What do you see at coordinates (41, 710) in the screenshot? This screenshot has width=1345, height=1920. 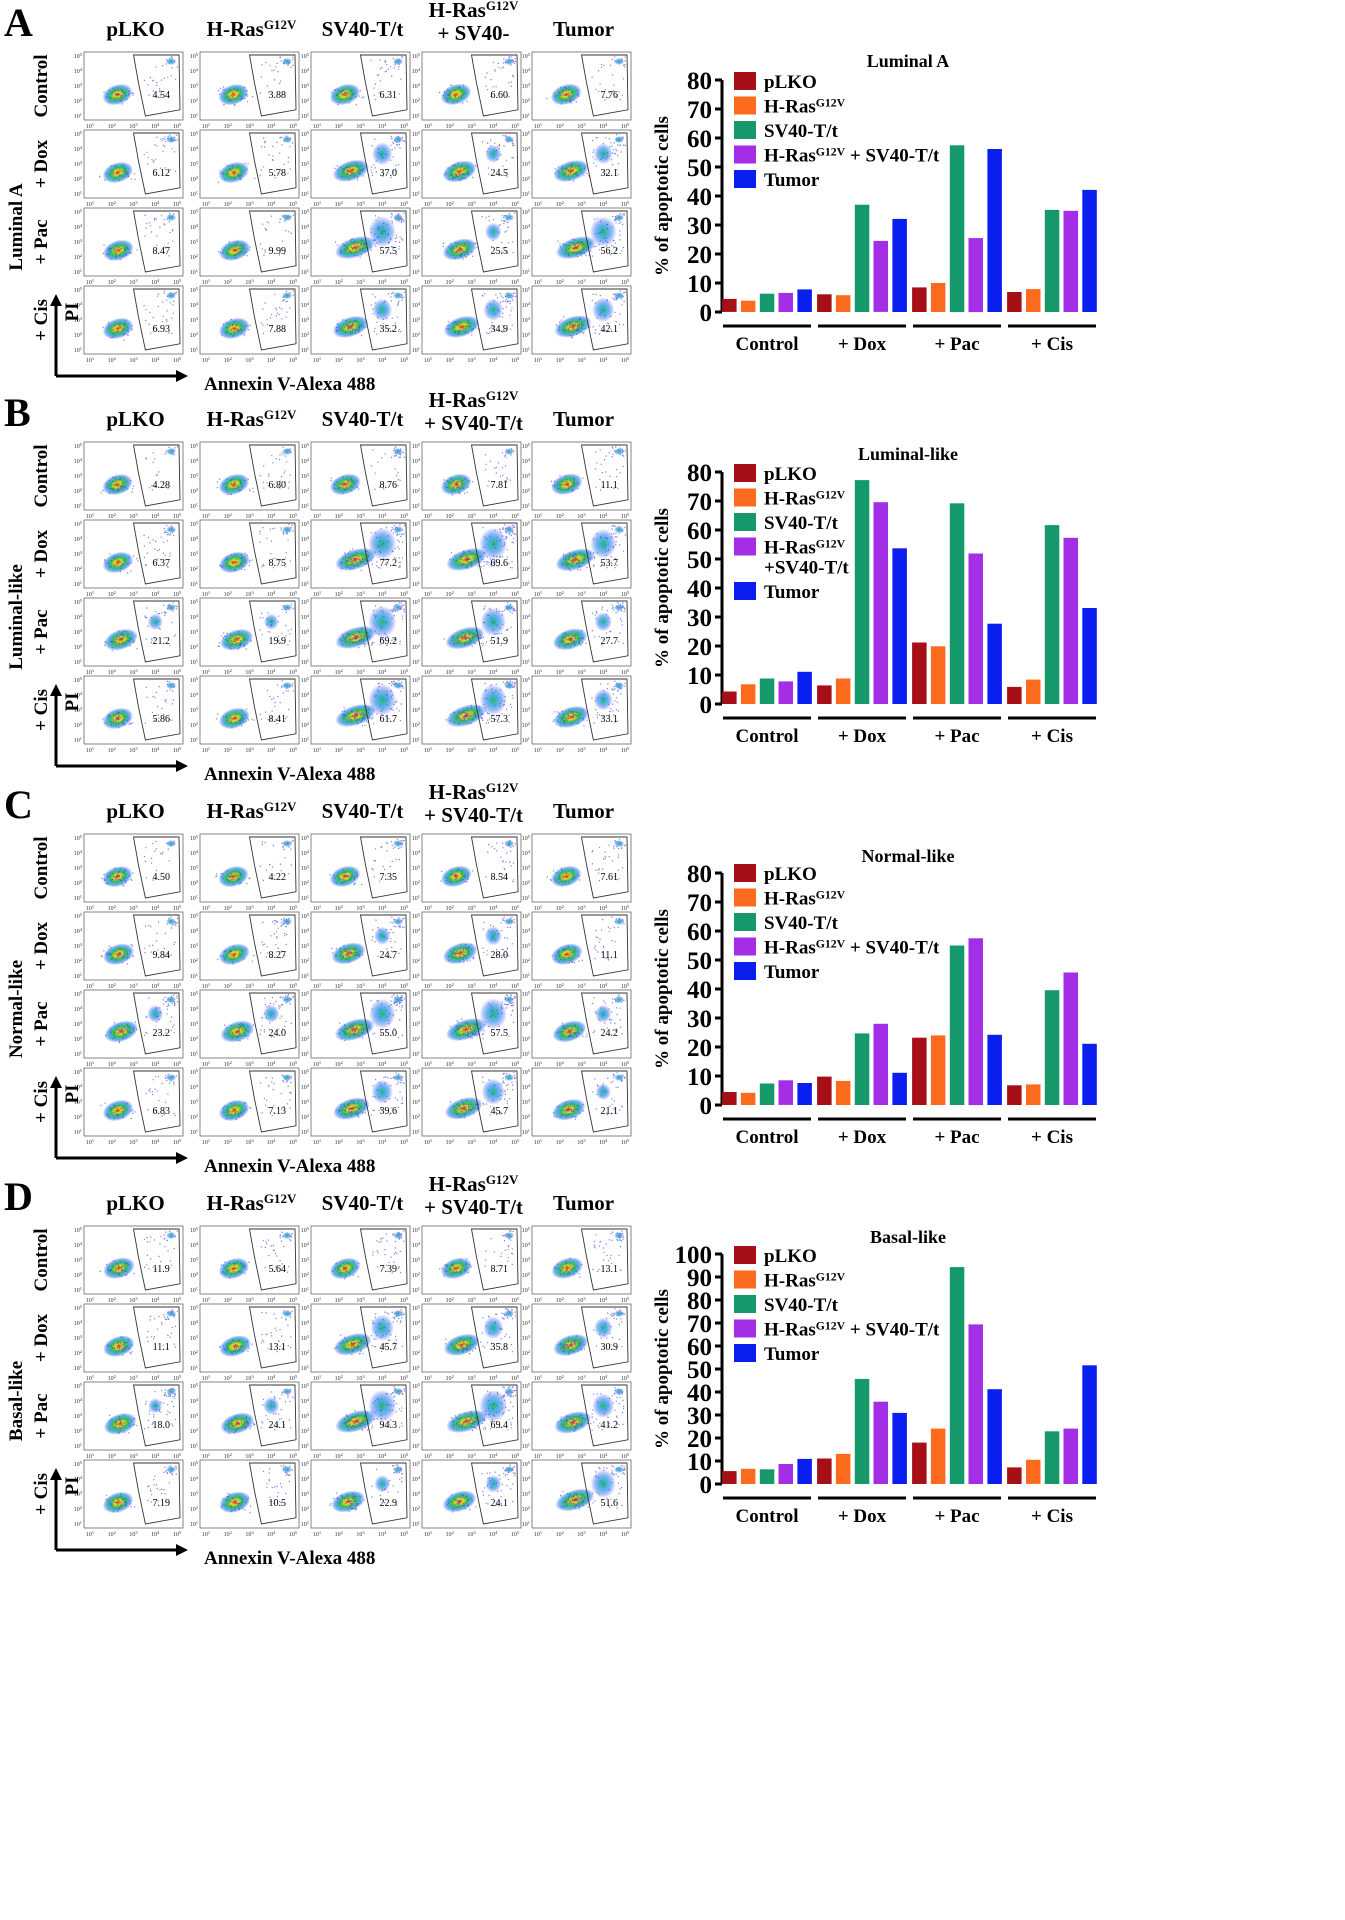 I see `row-label: + Cis` at bounding box center [41, 710].